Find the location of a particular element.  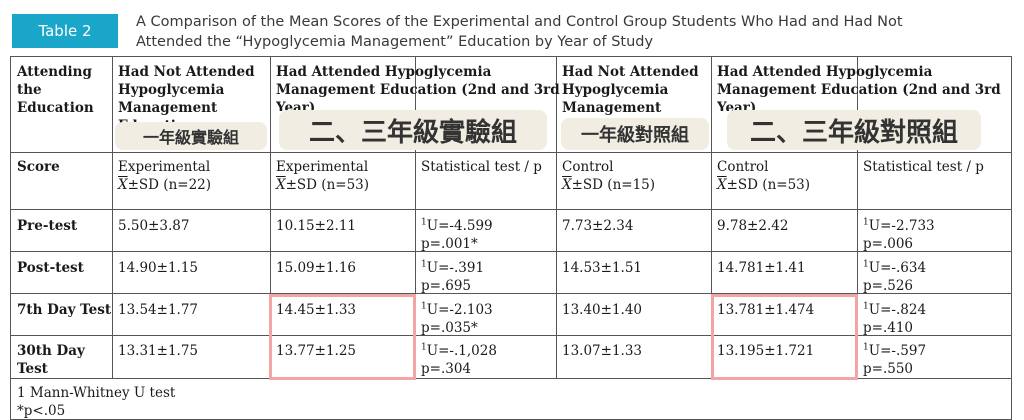

subheader-ctl2: Control X±SD (n=53) is located at coordinates (763, 176).